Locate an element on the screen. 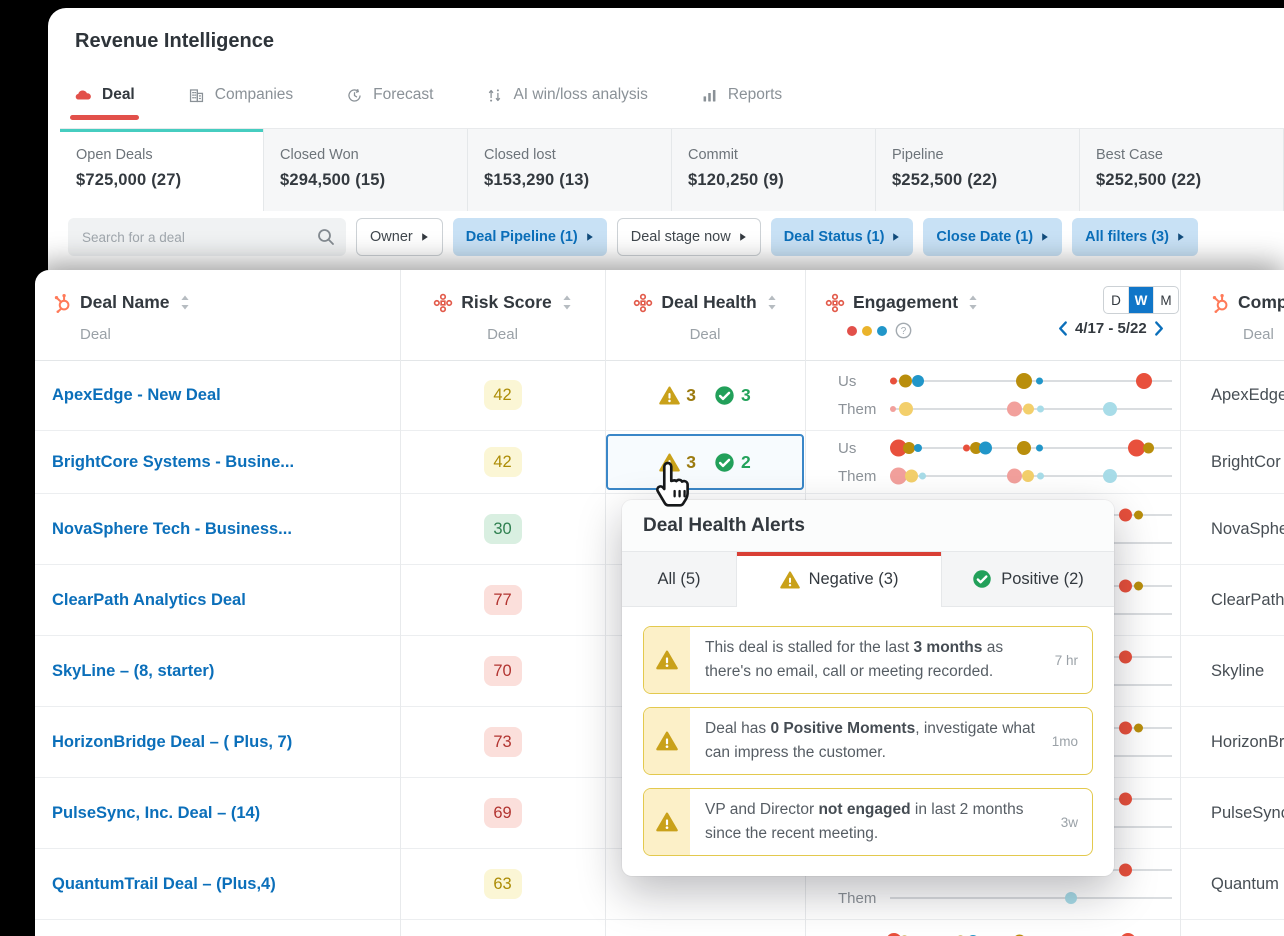 The image size is (1284, 936). deal-name-cell: HorizonBridge Deal – ( Plus, 7) is located at coordinates (222, 742).